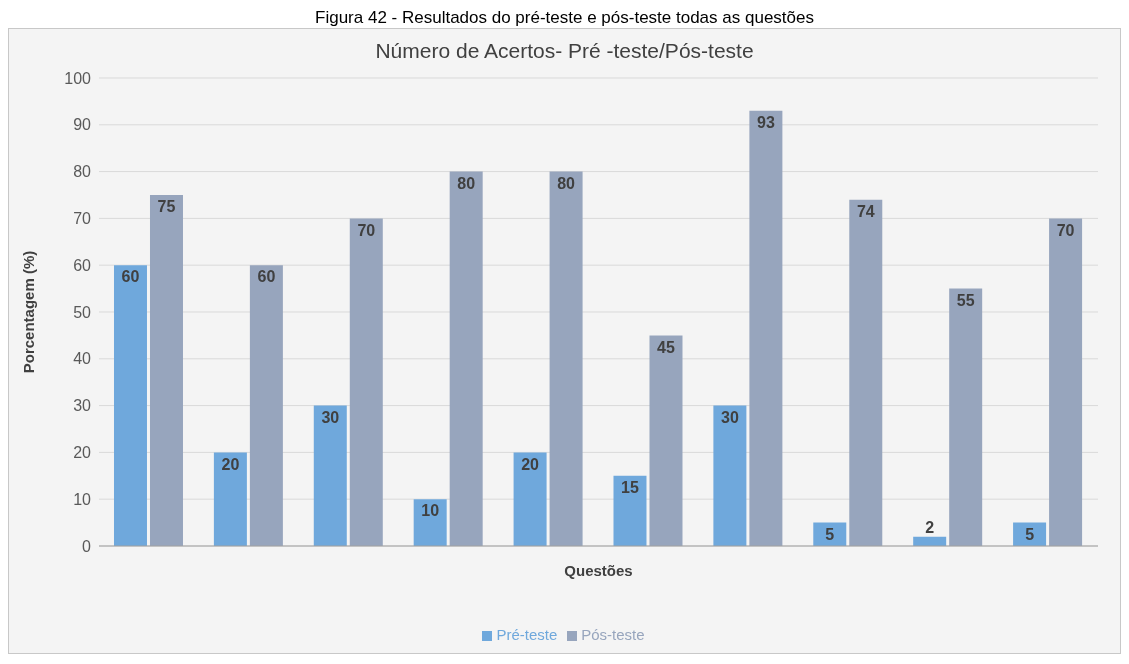 This screenshot has height=664, width=1129. What do you see at coordinates (527, 634) in the screenshot?
I see `legend-label: Pré-teste` at bounding box center [527, 634].